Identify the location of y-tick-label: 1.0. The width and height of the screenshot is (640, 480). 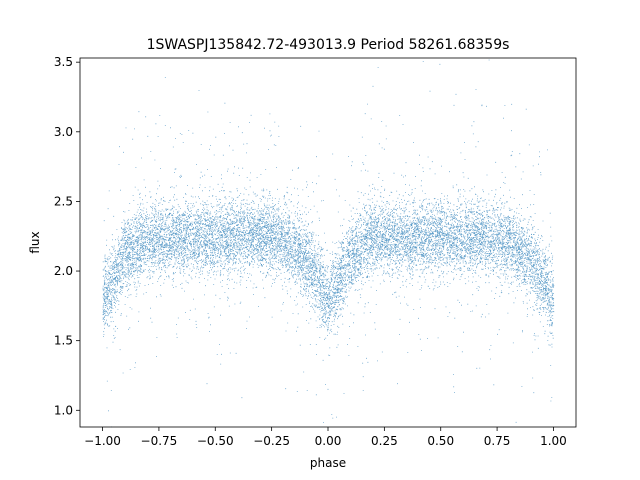
(63, 410).